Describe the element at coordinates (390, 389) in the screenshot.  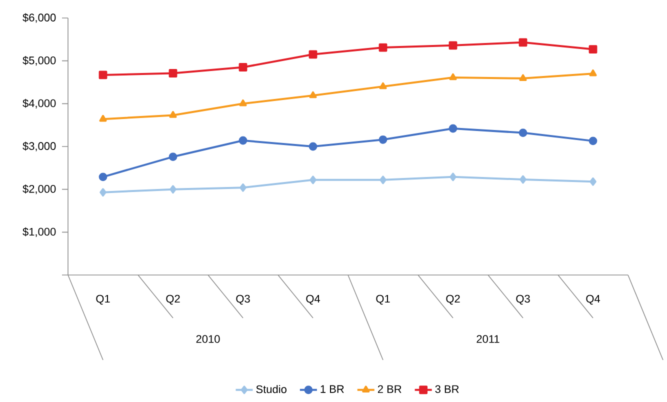
I see `legend-label: 2 BR` at that location.